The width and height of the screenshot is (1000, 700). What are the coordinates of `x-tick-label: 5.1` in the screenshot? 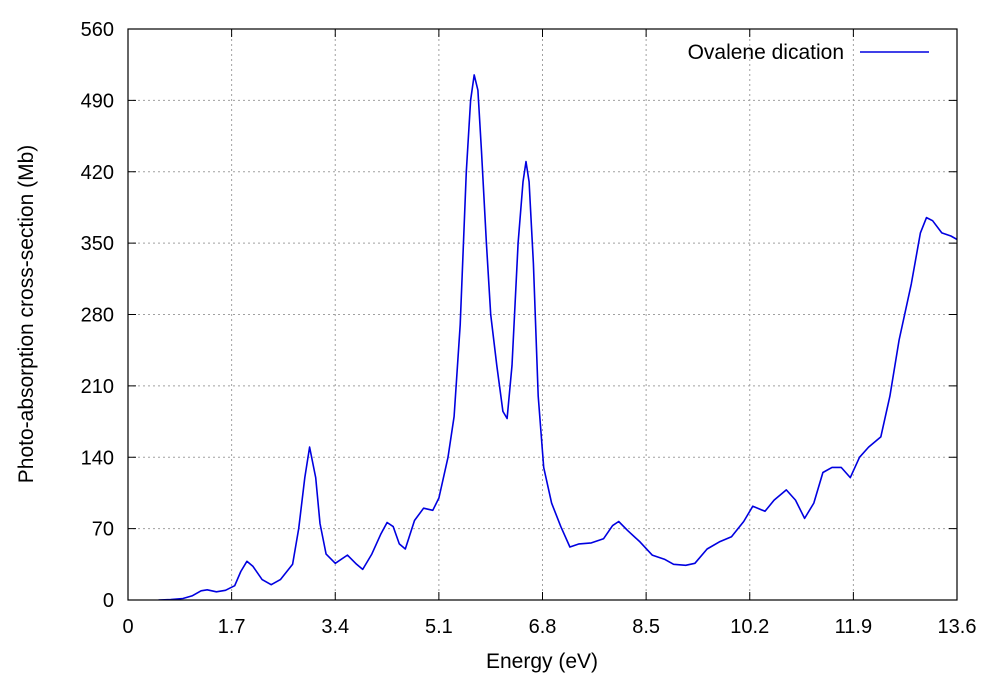 It's located at (439, 627).